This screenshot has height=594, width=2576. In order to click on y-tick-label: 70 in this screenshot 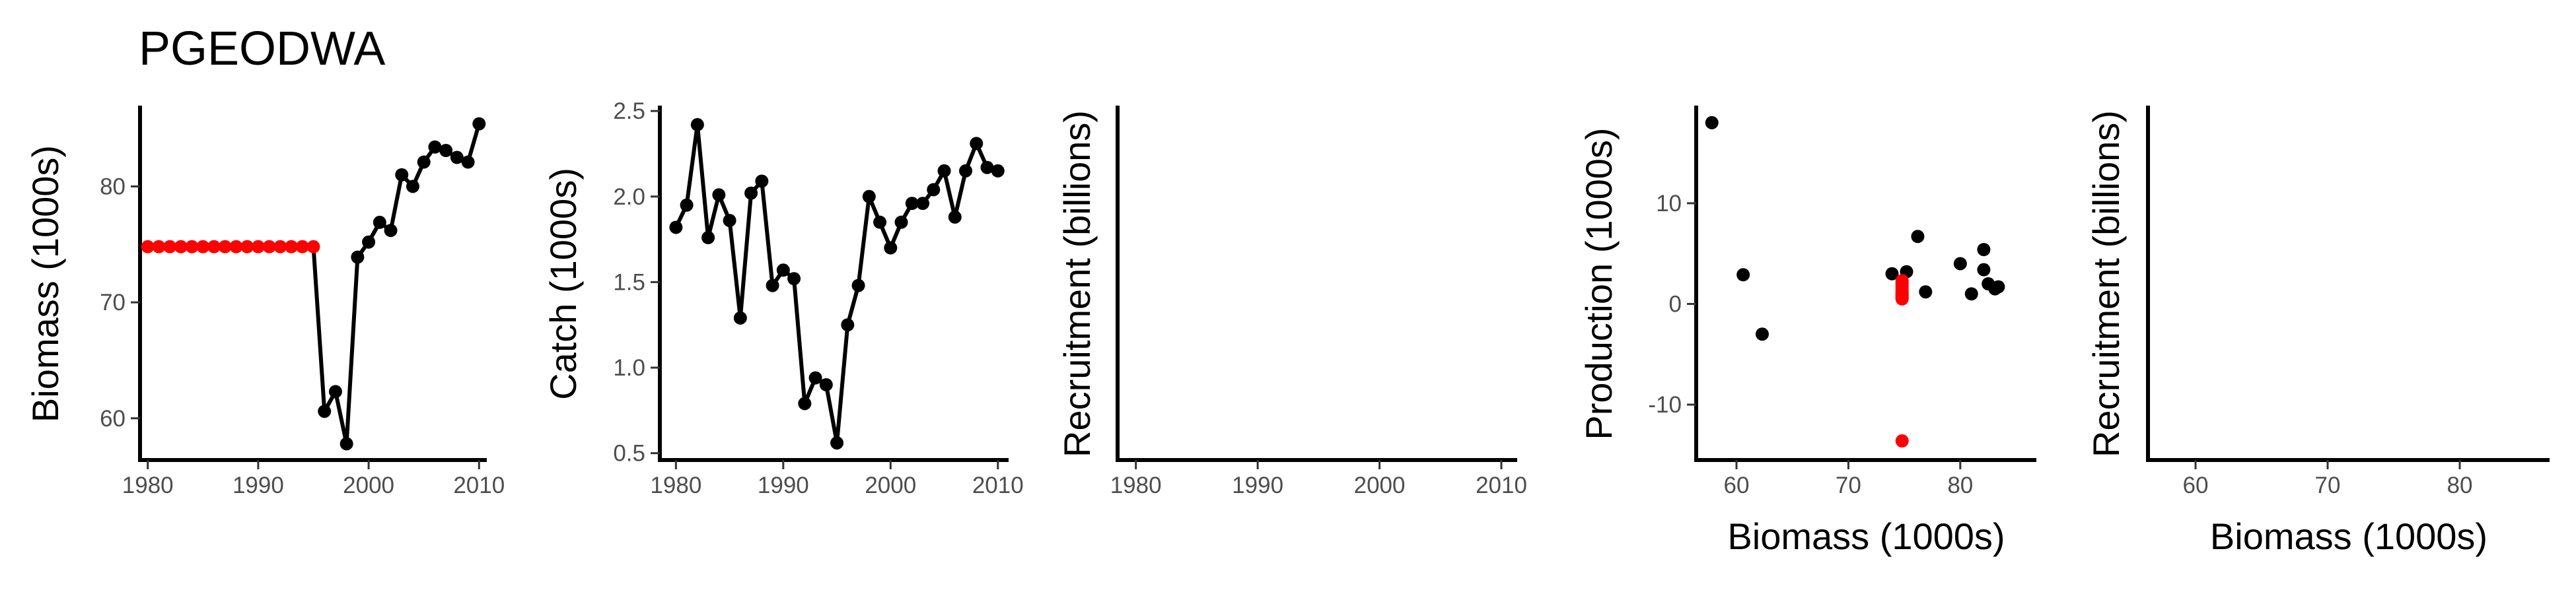, I will do `click(113, 302)`.